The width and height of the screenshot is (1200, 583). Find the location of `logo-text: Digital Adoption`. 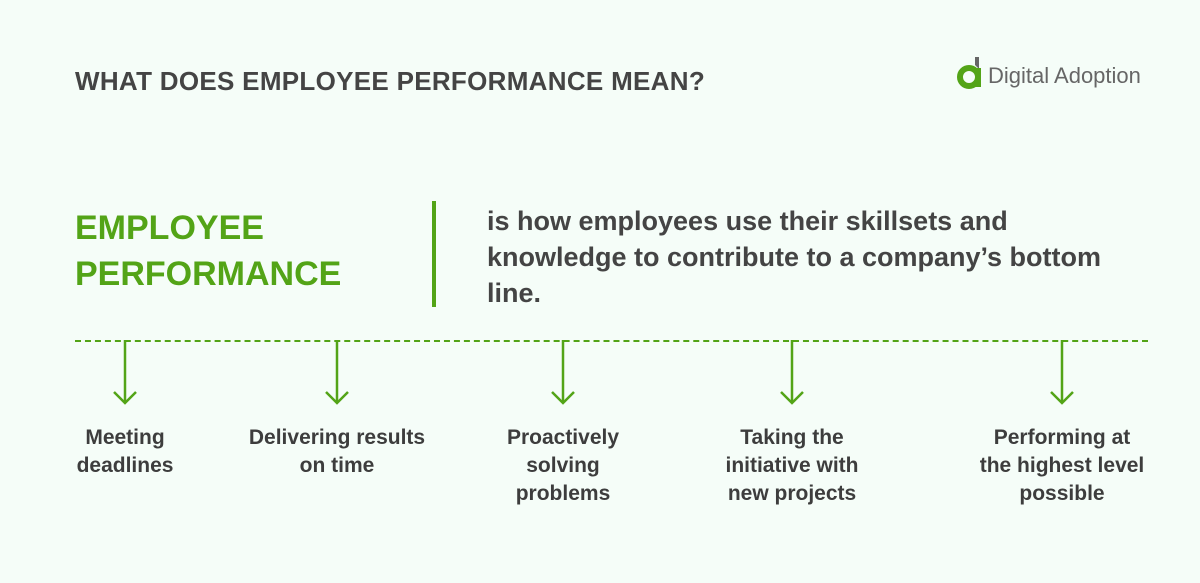

logo-text: Digital Adoption is located at coordinates (1064, 75).